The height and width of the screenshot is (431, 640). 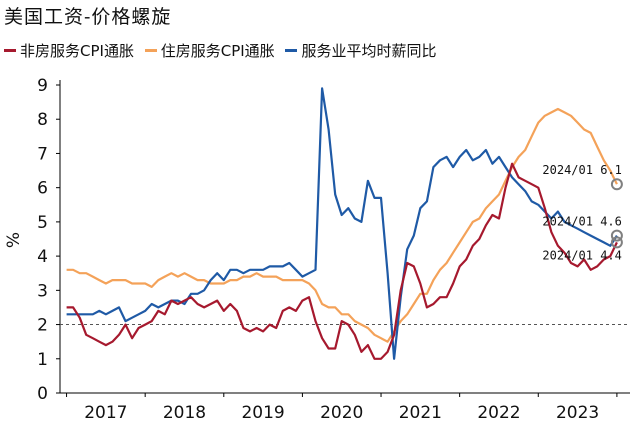 I want to click on legend-label-housing-services: 住房服务CPI通胀, so click(x=217, y=51).